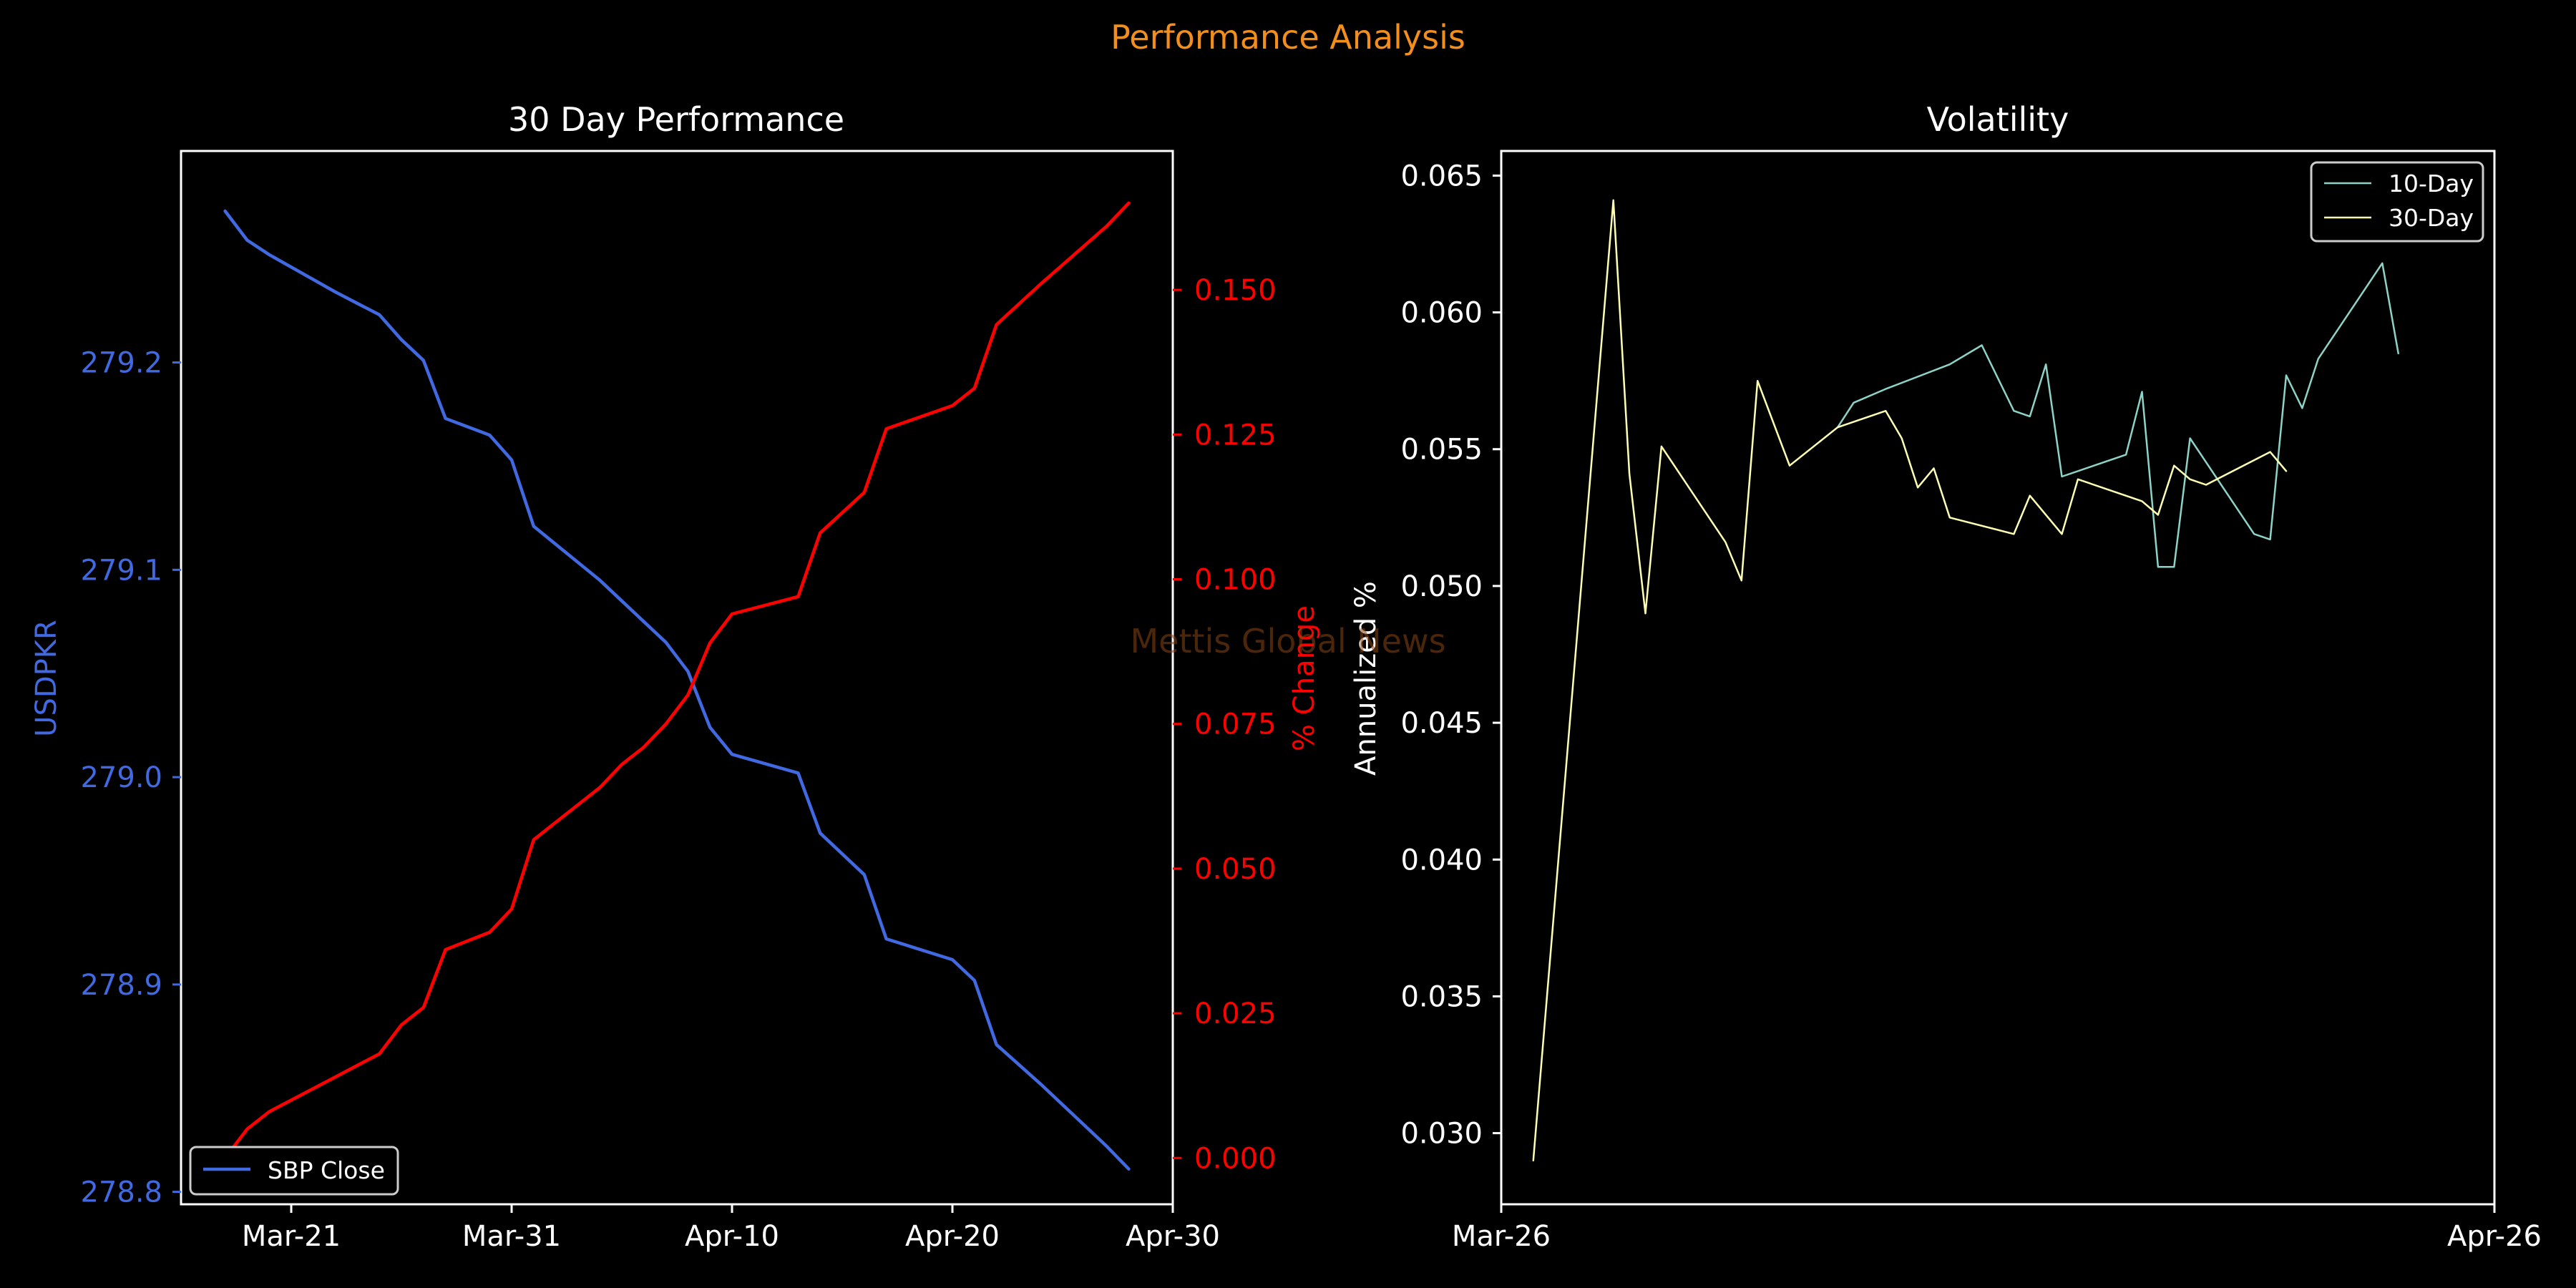 Image resolution: width=2576 pixels, height=1288 pixels. I want to click on y-tick-label: 279.1, so click(121, 570).